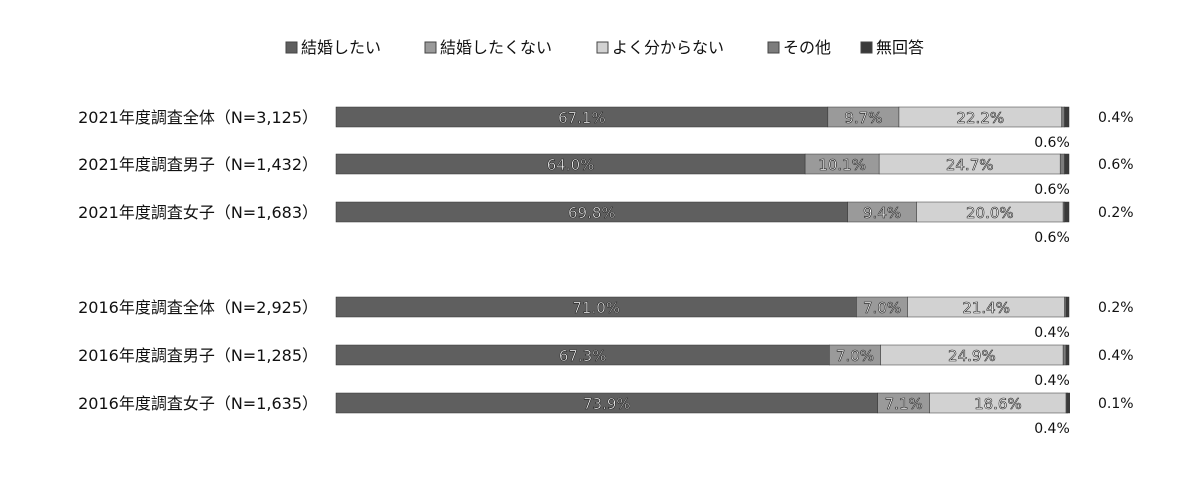  I want to click on category-label: 2021年度調査男子（N=1,432）, so click(198, 164).